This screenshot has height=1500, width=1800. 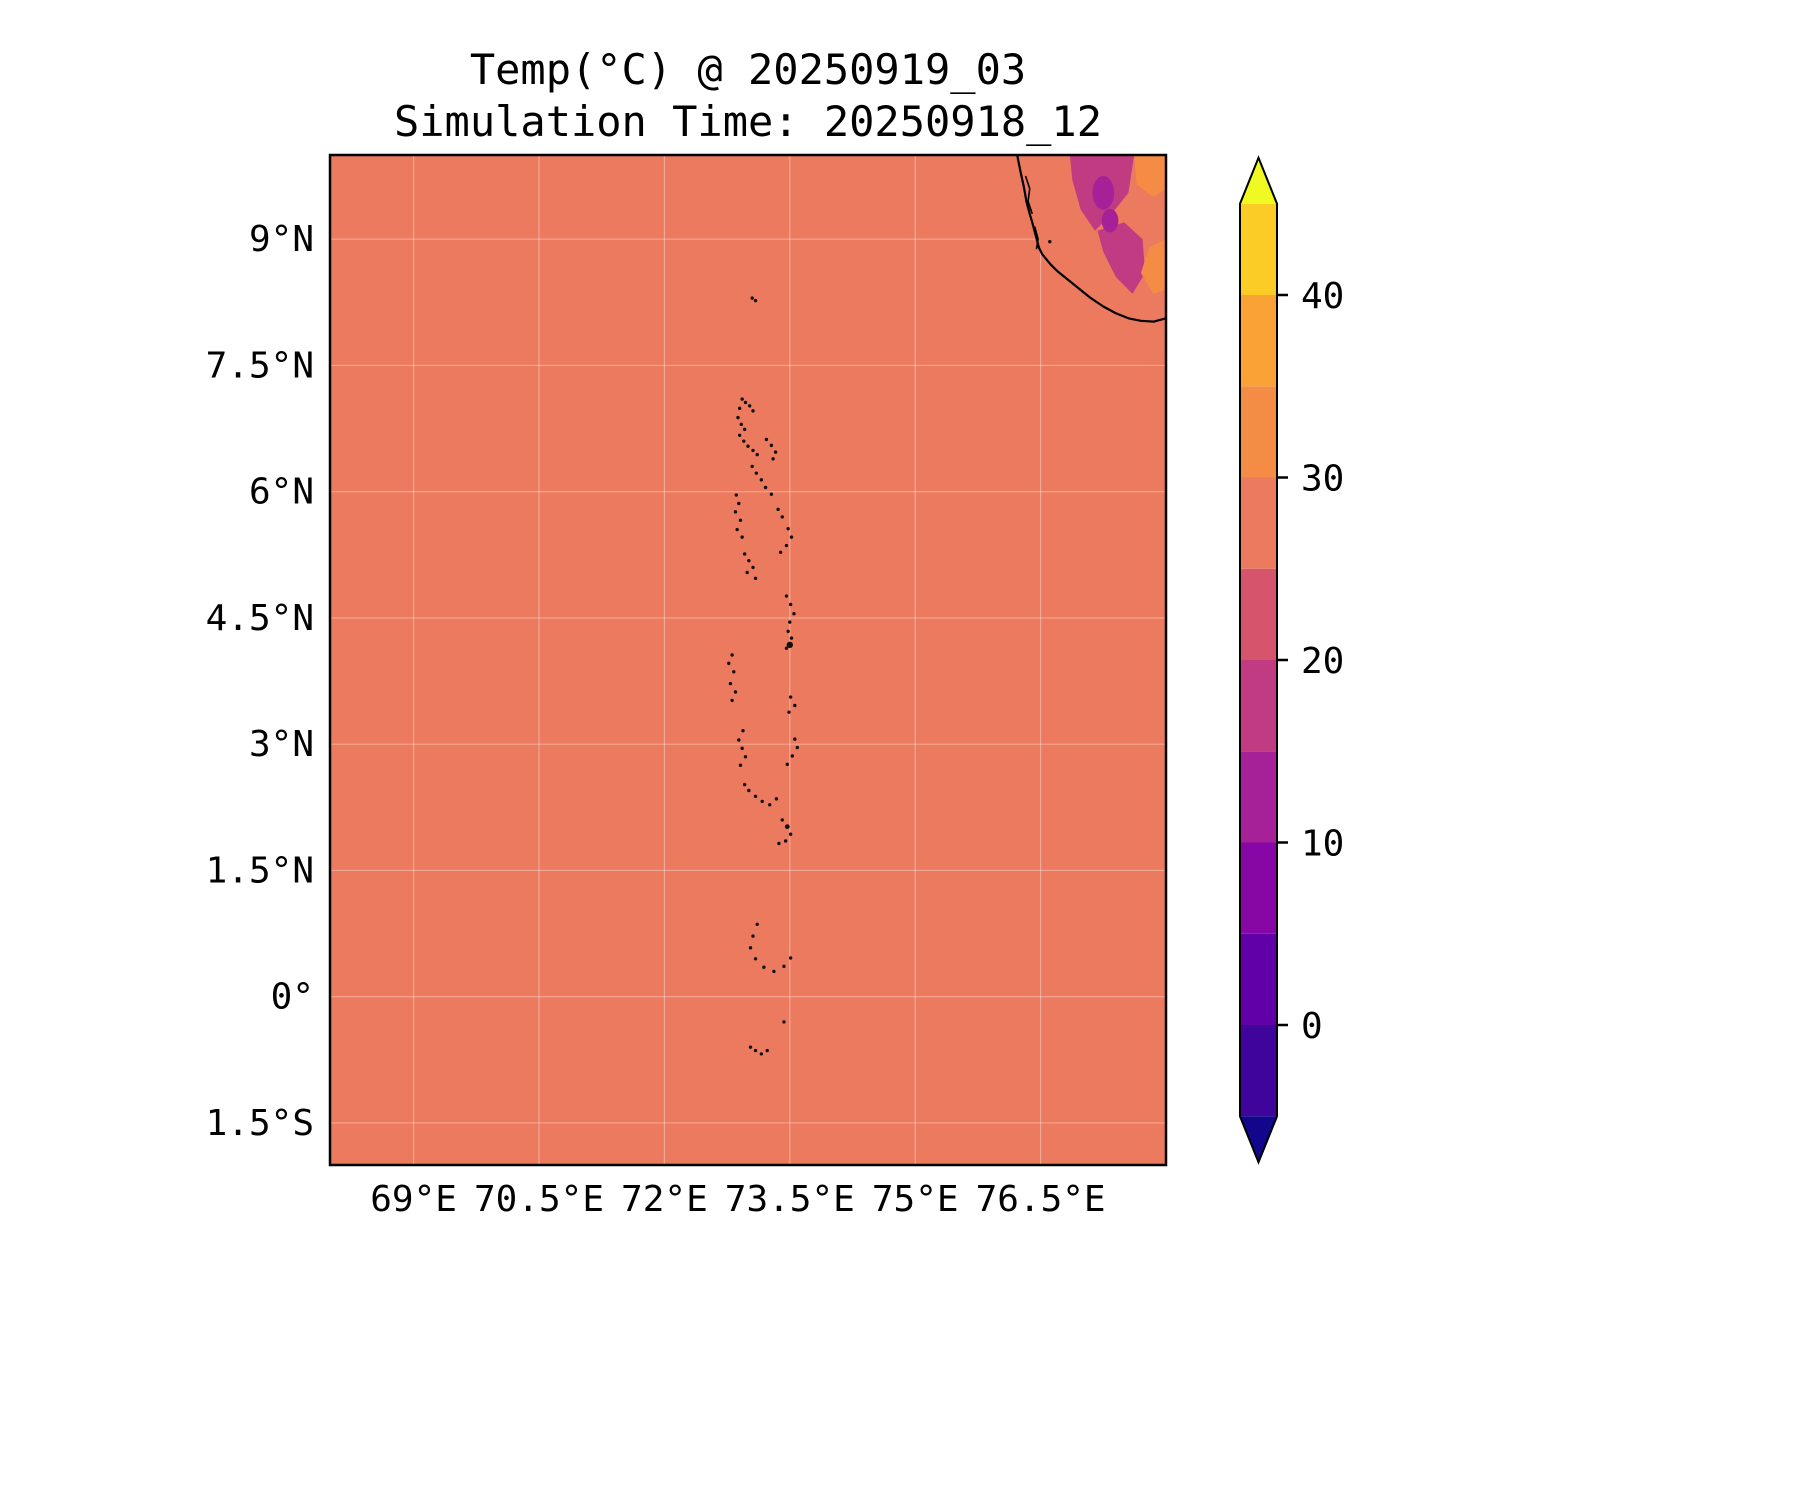 What do you see at coordinates (539, 1199) in the screenshot?
I see `x-tick-label: 70.5°E` at bounding box center [539, 1199].